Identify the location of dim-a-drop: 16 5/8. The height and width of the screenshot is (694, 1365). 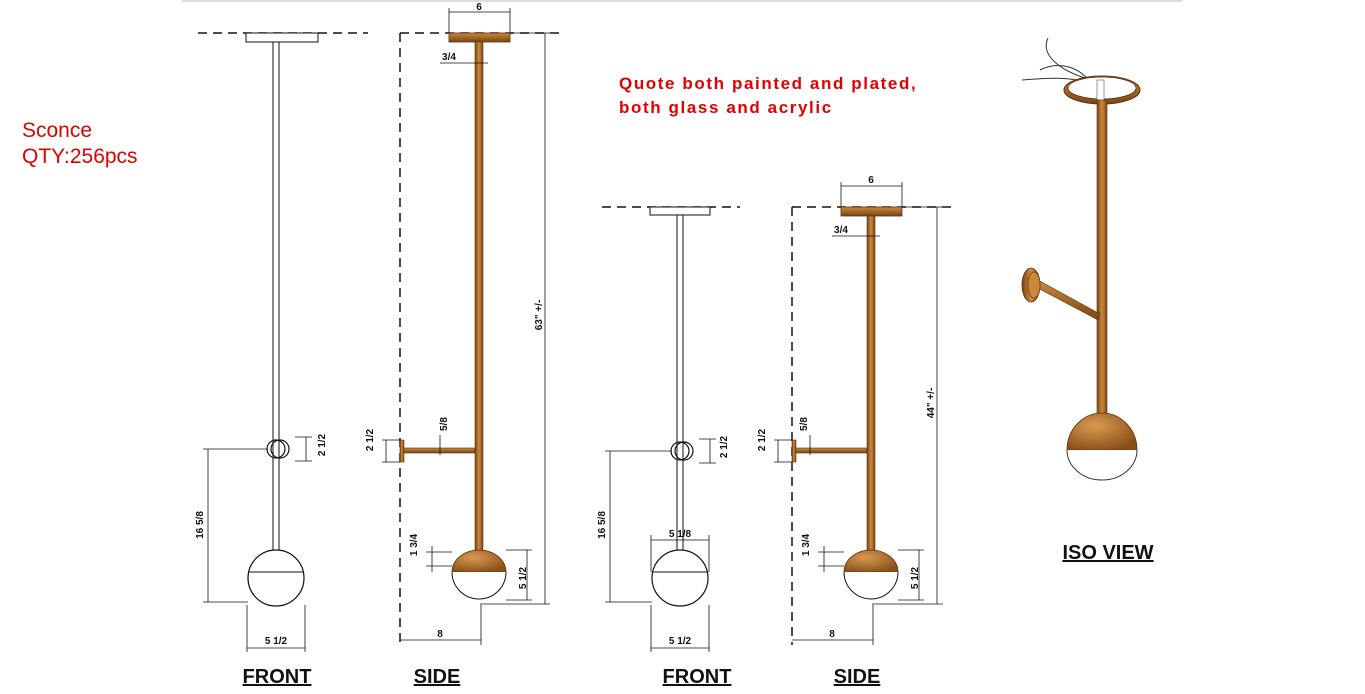
(200, 525).